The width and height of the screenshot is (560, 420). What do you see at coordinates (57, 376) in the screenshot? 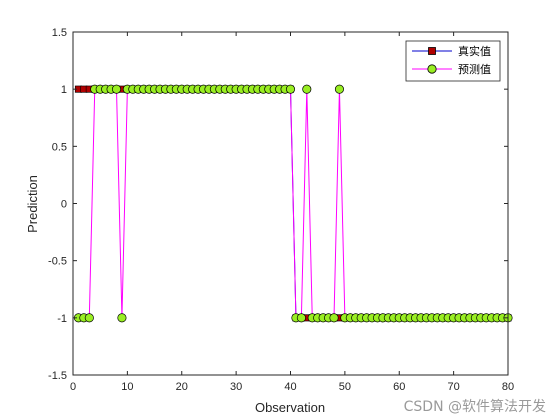
I see `y-tick-label: -1.5` at bounding box center [57, 376].